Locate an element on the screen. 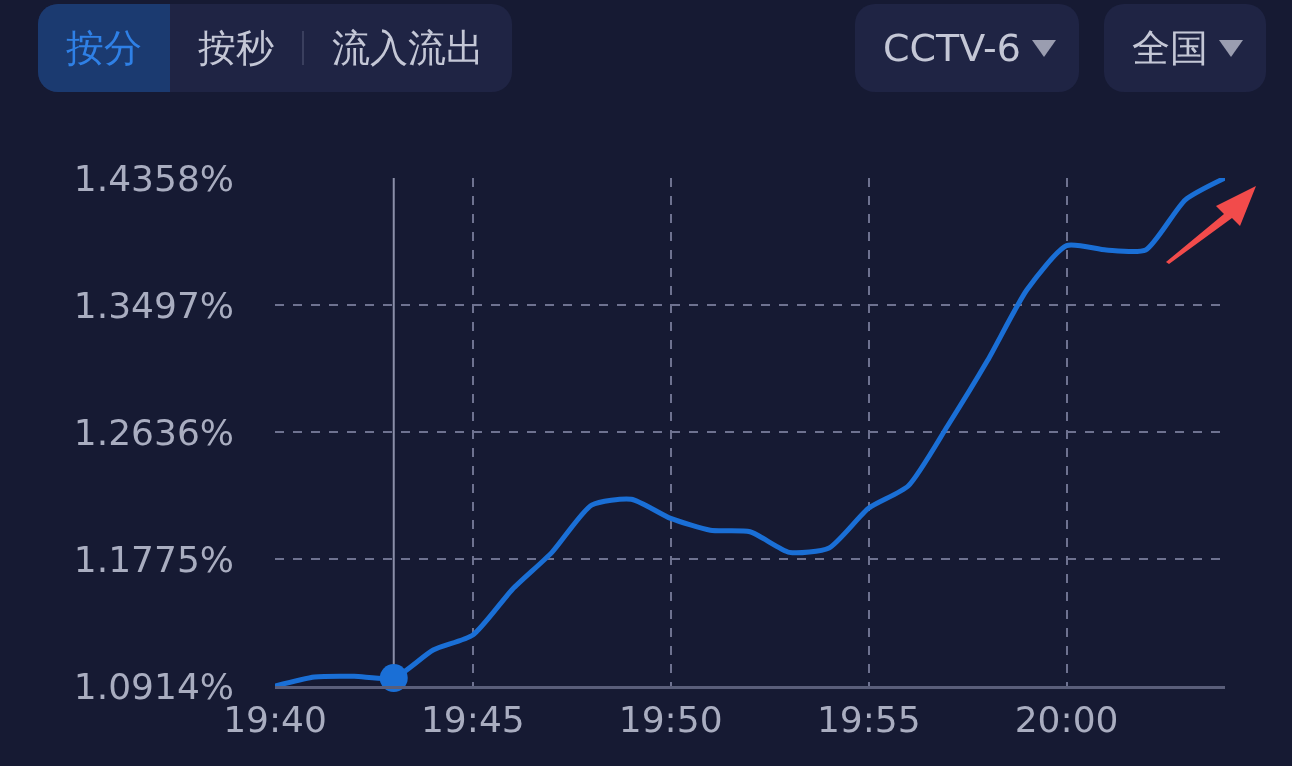  y-tick-label: 1.4358% is located at coordinates (153, 178).